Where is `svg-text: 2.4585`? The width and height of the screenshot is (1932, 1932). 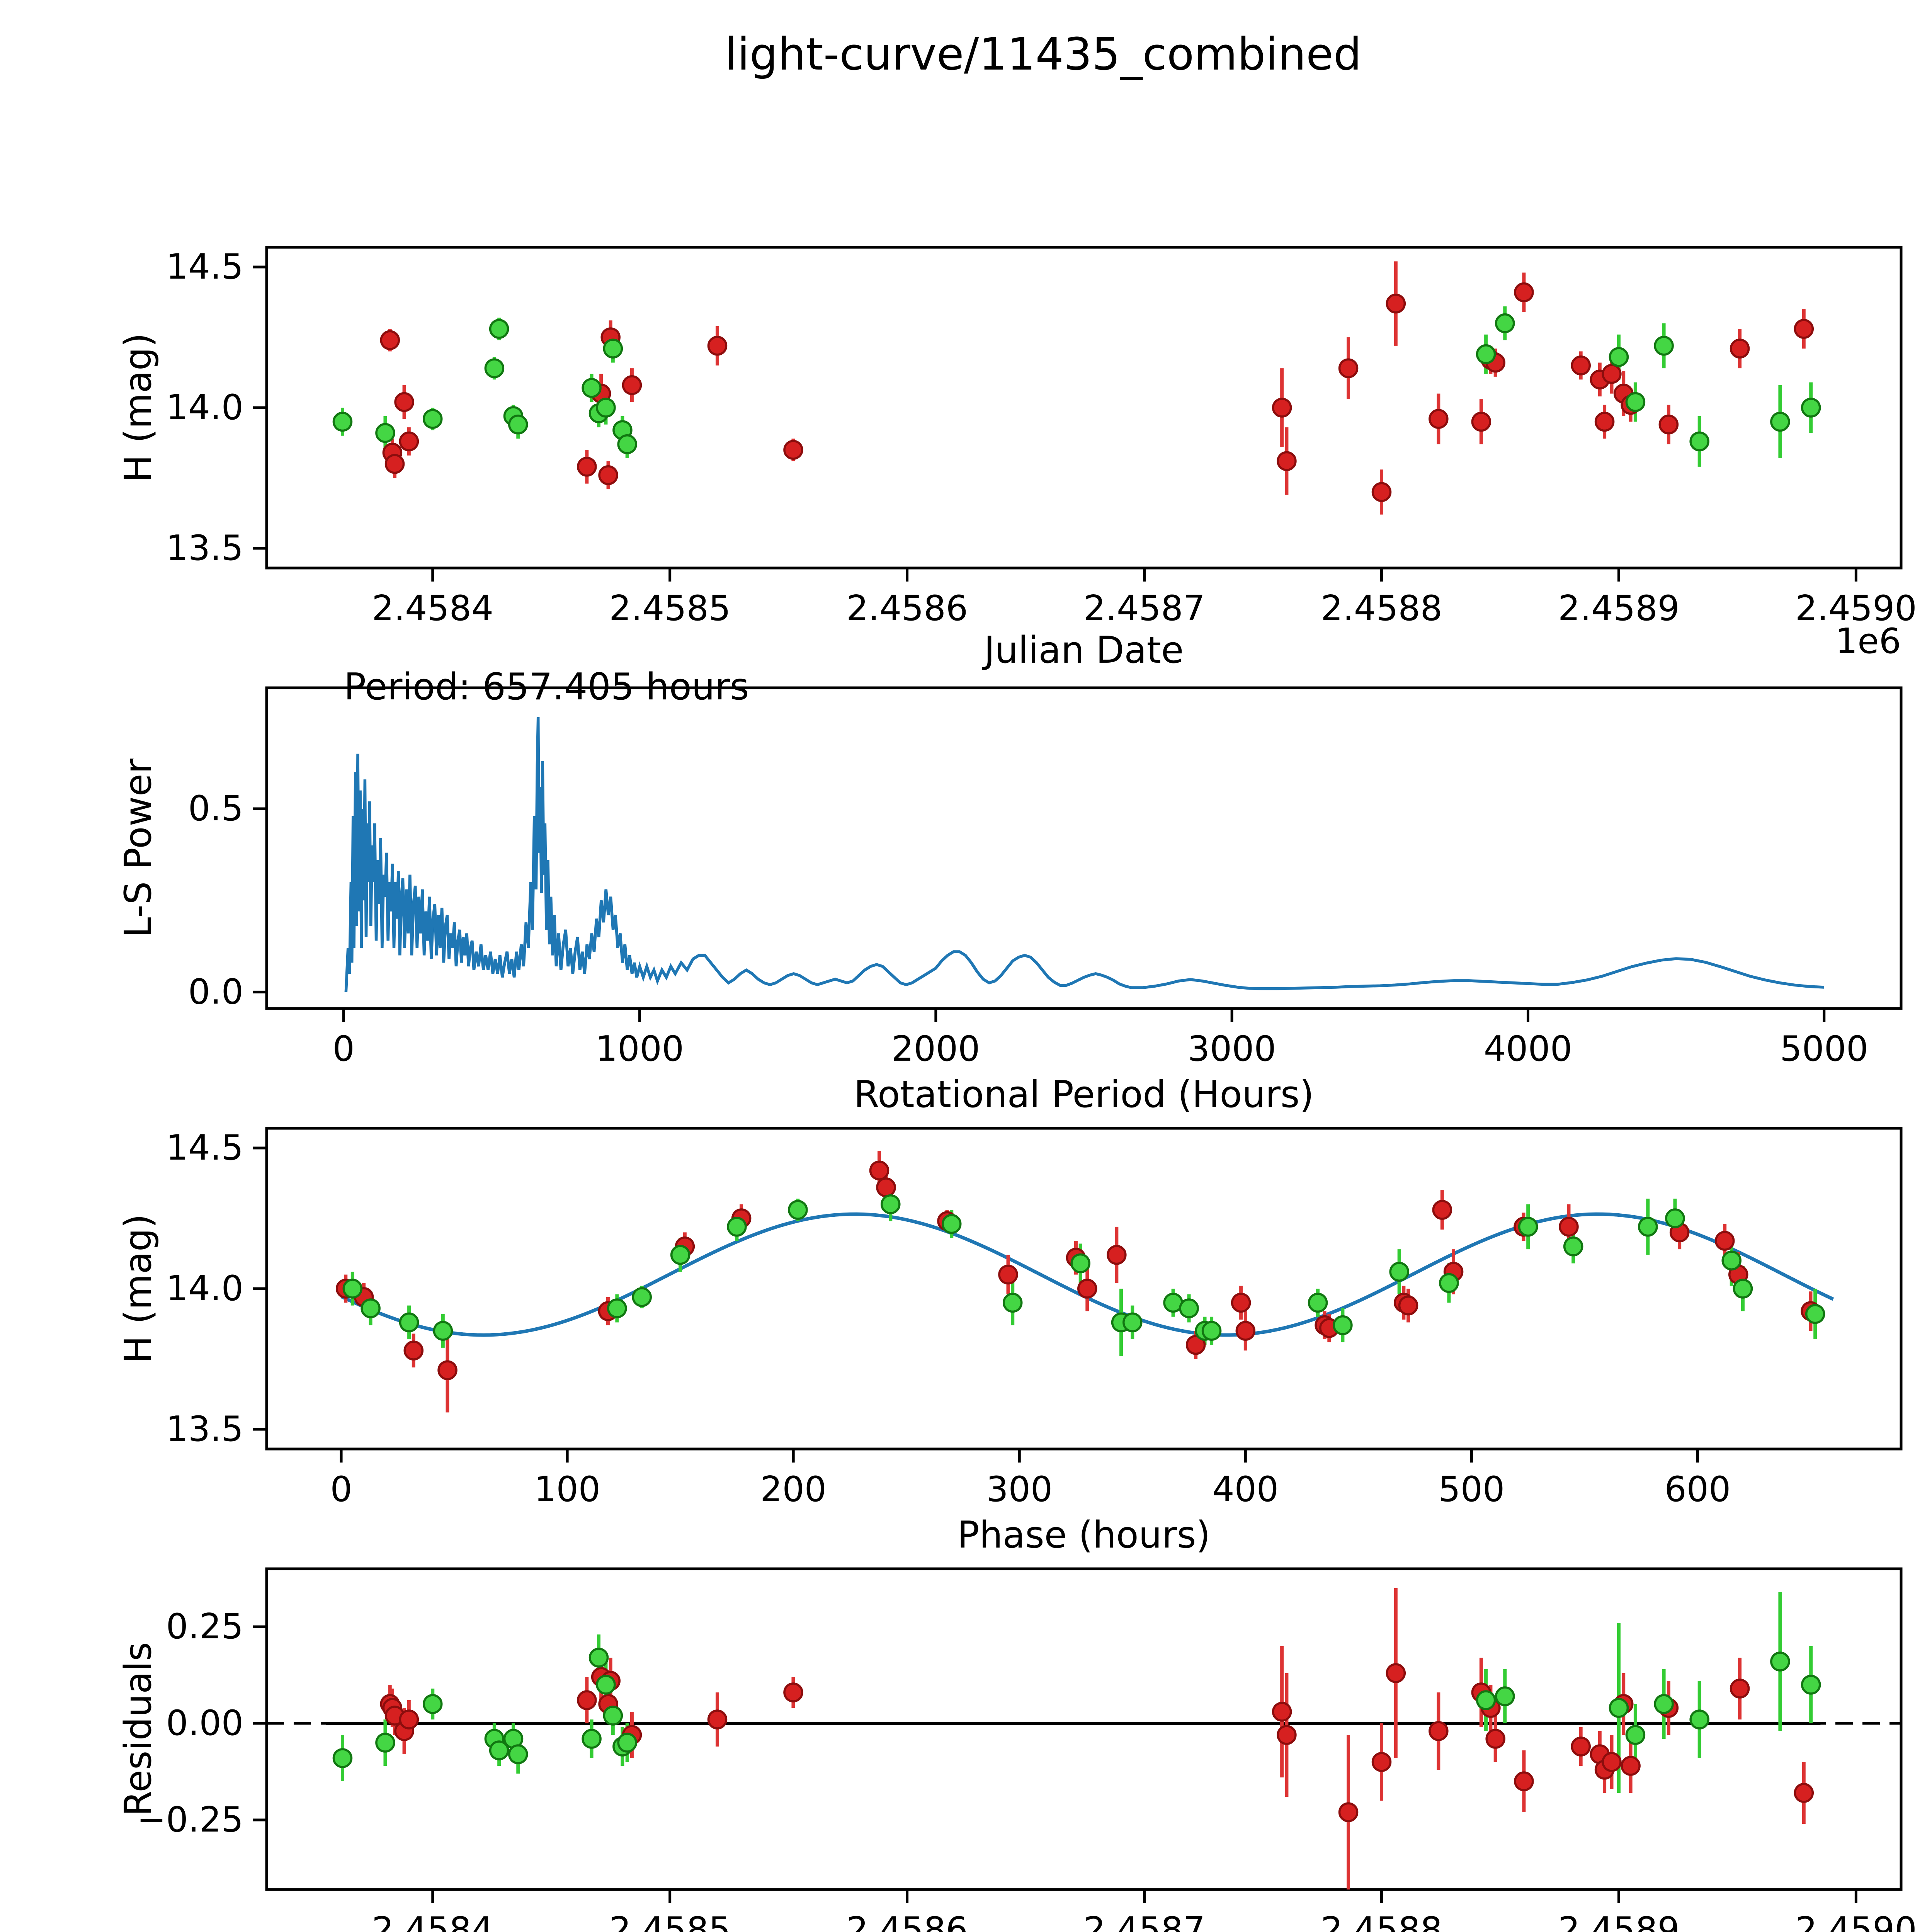 svg-text: 2.4585 is located at coordinates (670, 1921).